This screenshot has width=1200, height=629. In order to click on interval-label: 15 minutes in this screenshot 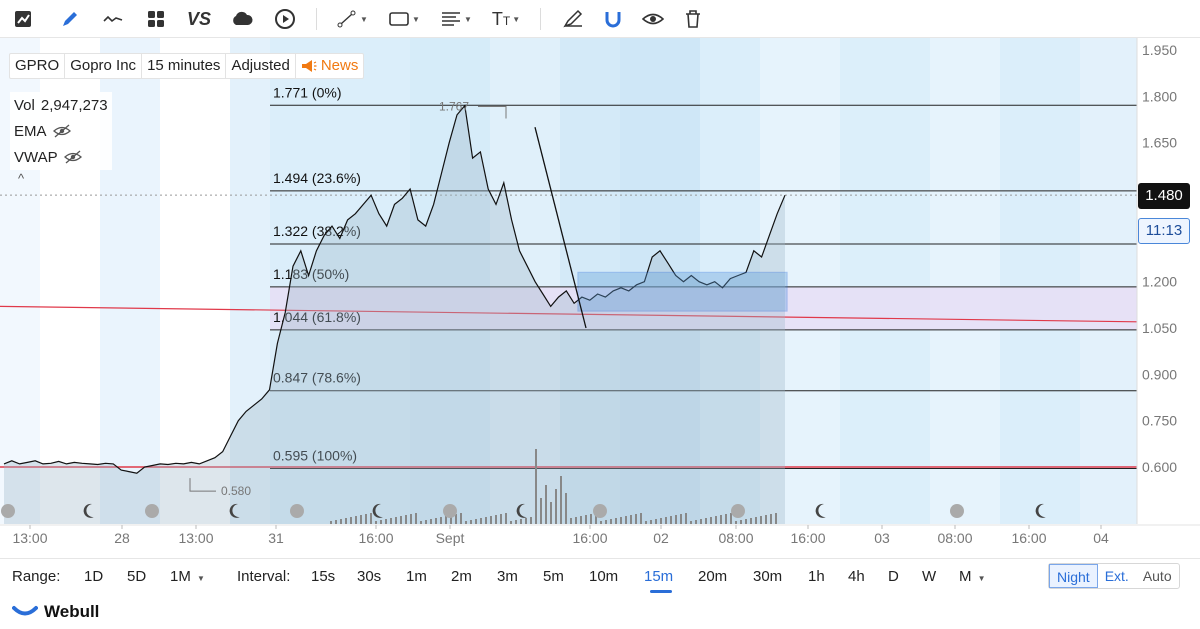, I will do `click(184, 66)`.